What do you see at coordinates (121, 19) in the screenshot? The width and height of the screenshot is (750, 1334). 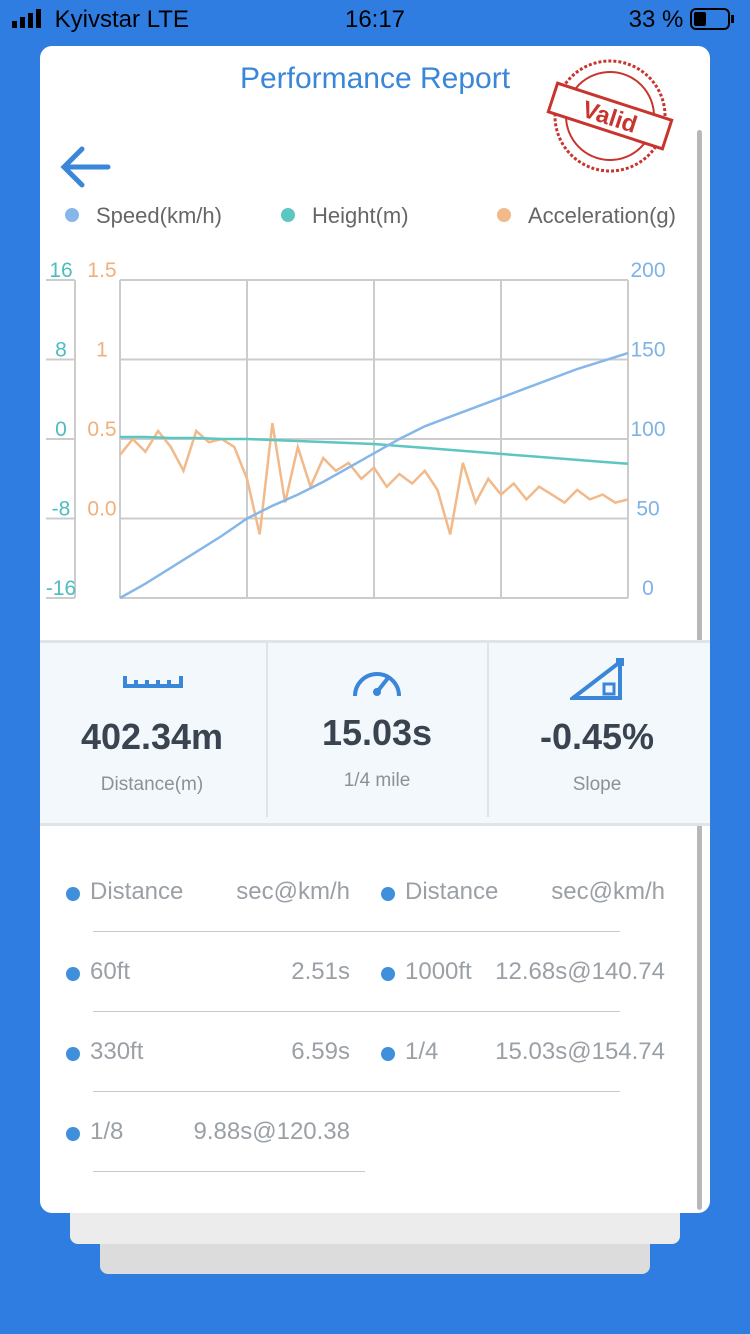 I see `carrier: Kyivstar LTE` at bounding box center [121, 19].